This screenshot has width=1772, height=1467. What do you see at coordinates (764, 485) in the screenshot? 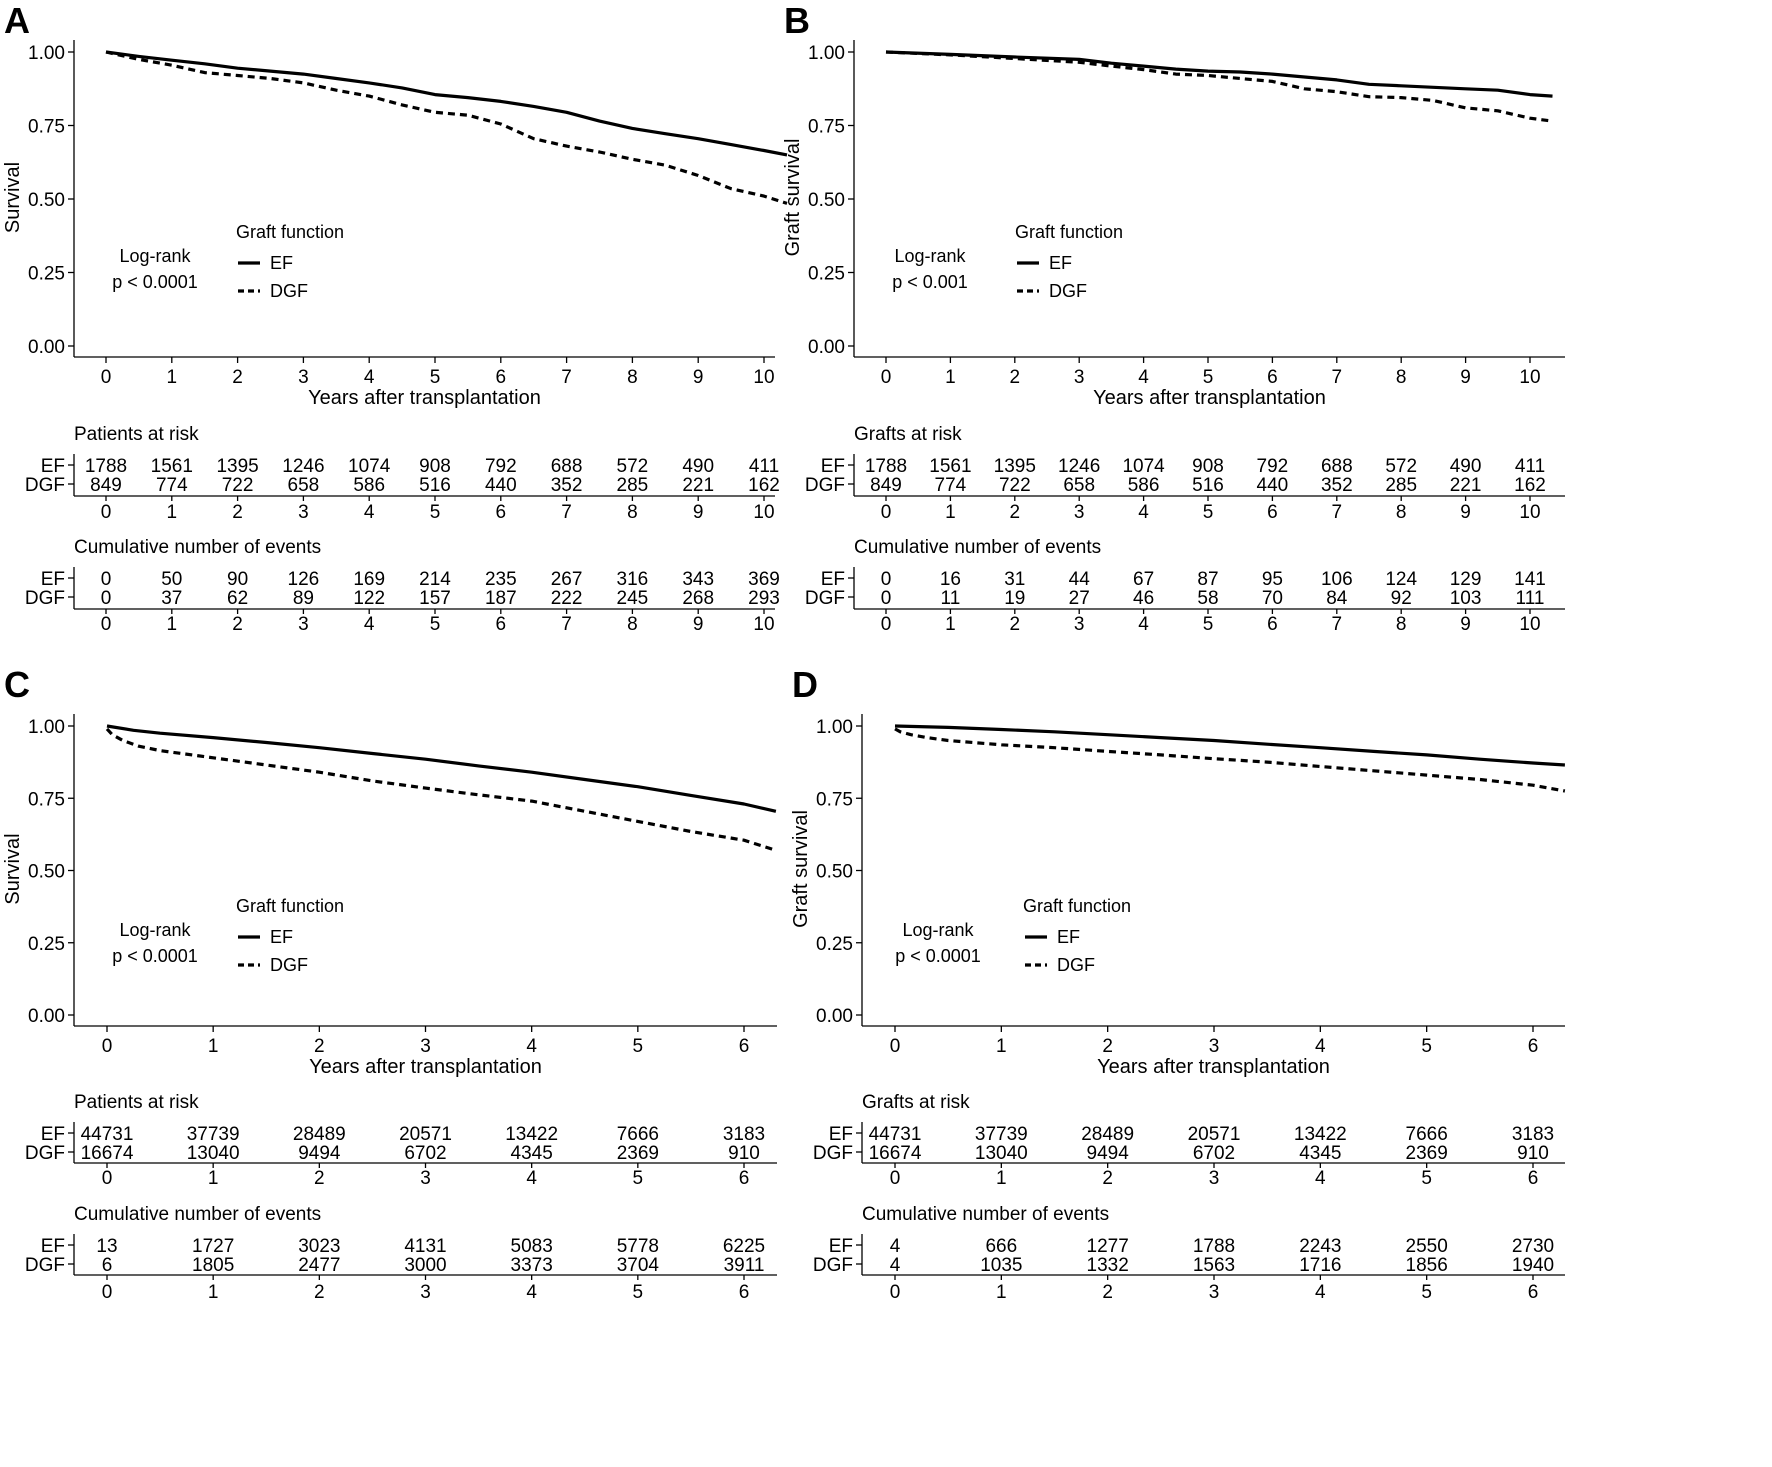
I see `risk_table-cell: 162` at bounding box center [764, 485].